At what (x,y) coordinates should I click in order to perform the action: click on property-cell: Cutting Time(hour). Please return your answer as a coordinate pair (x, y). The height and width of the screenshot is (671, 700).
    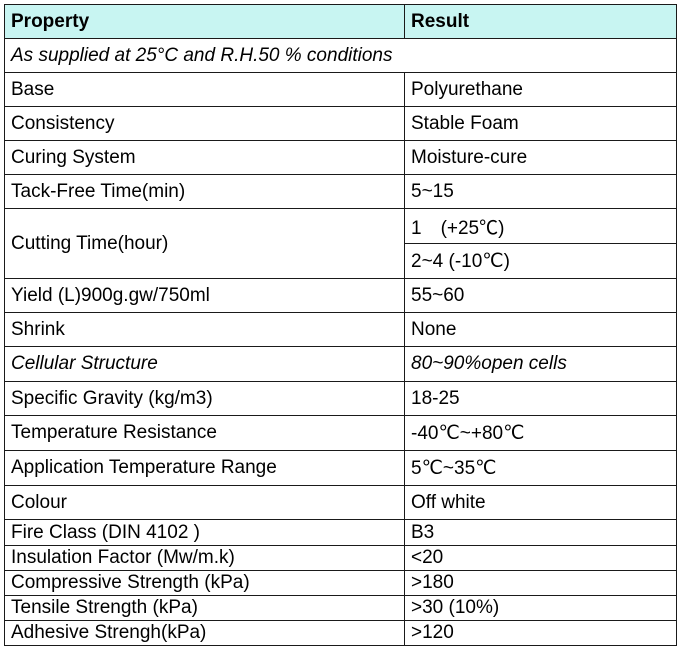
    Looking at the image, I should click on (204, 243).